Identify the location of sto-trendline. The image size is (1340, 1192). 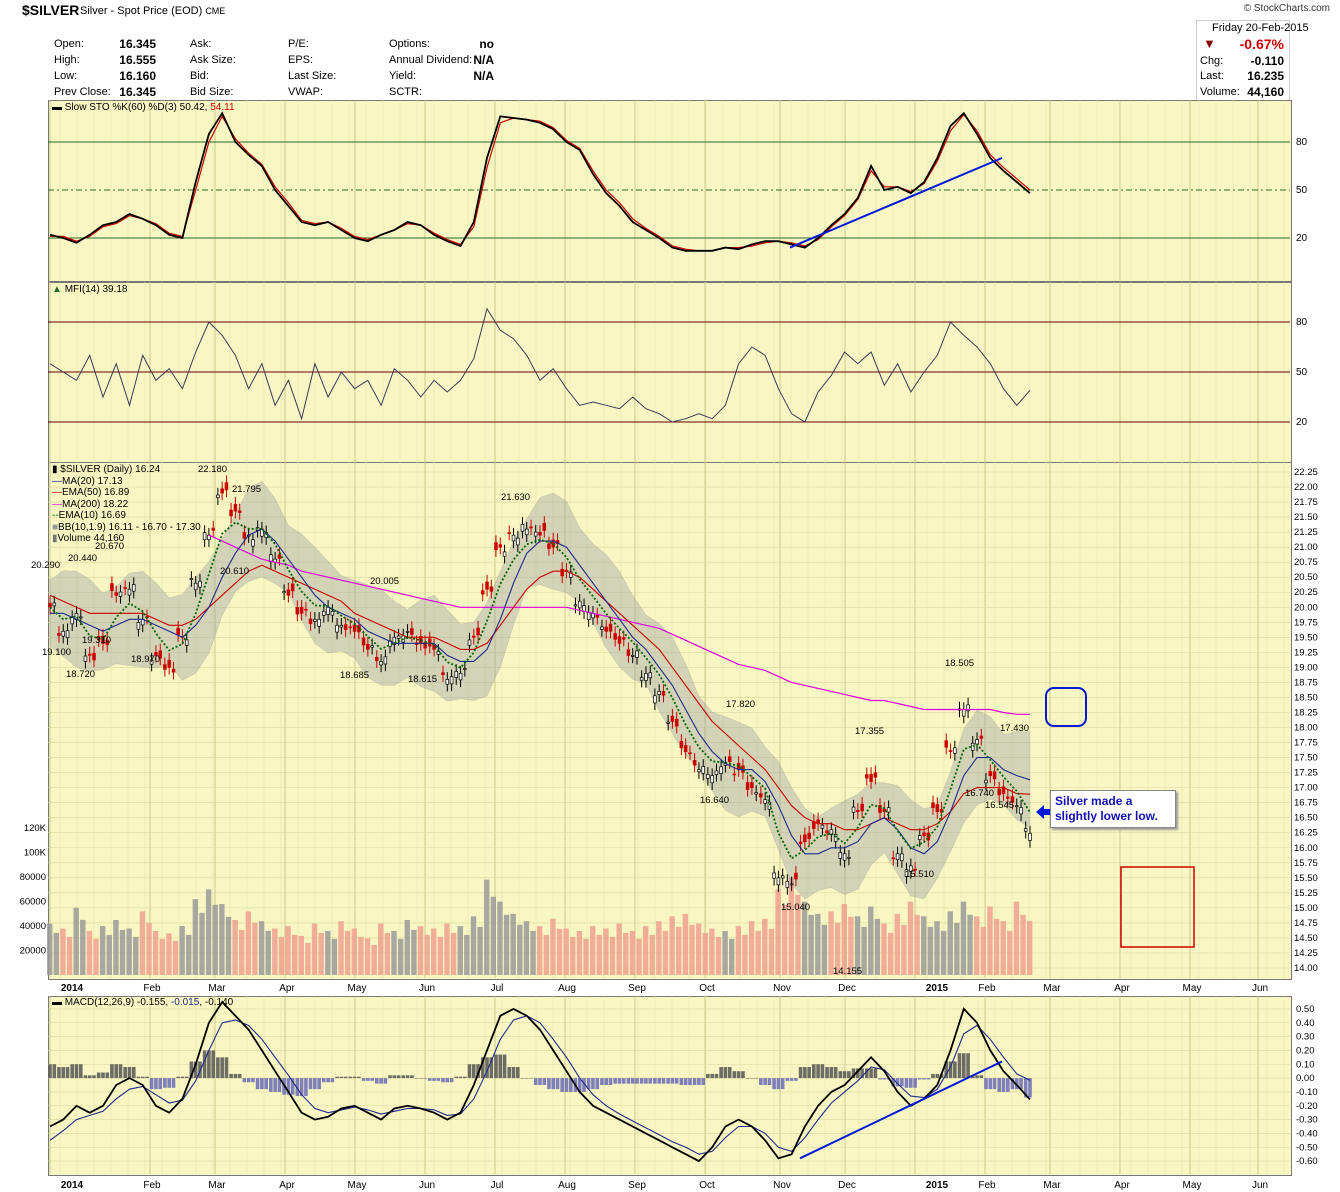
(896, 203).